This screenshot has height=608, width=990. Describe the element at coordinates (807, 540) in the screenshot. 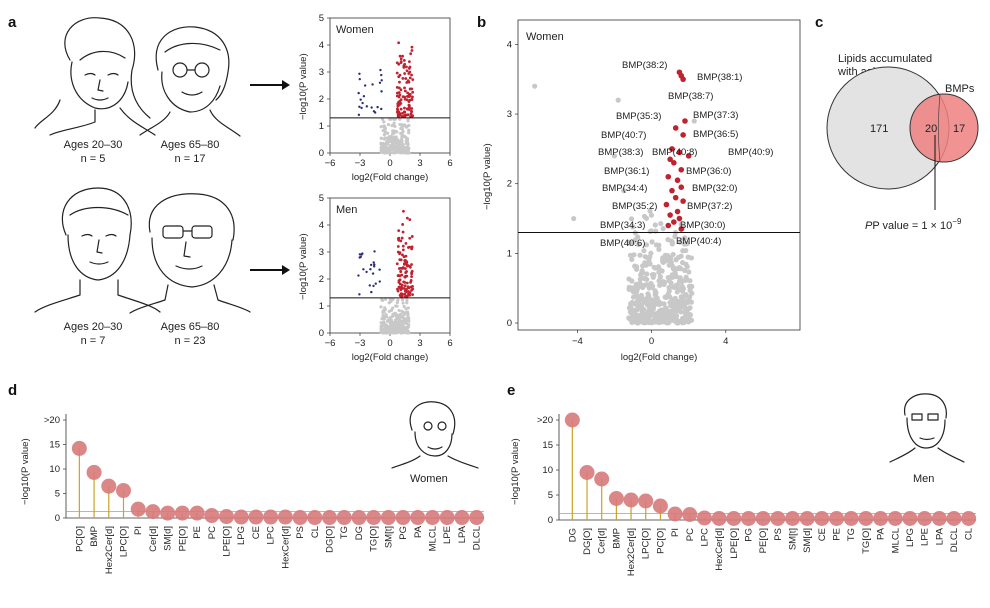

I see `category-label: SM[d]` at that location.